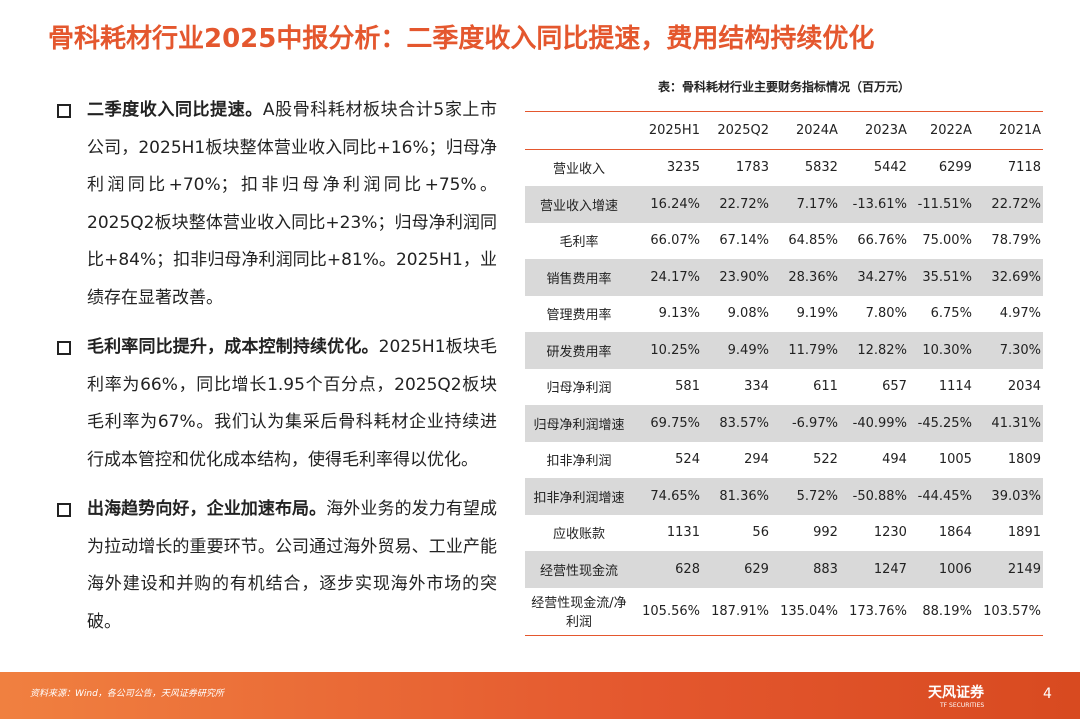 This screenshot has height=719, width=1080. I want to click on table-cell: 83.57%, so click(736, 423).